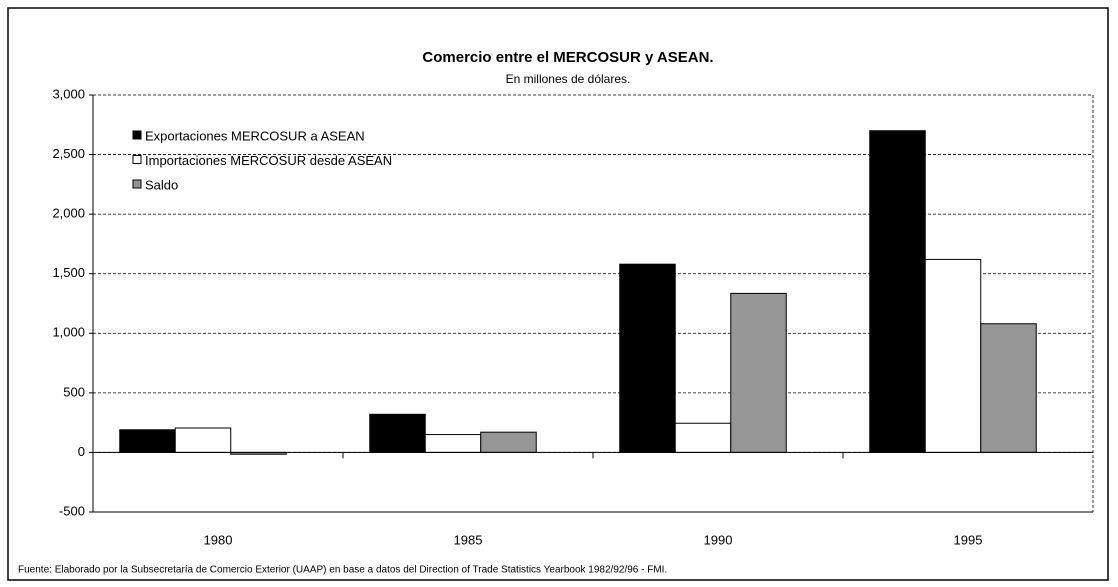 This screenshot has width=1118, height=587. I want to click on y-tick-label: 2,000, so click(68, 213).